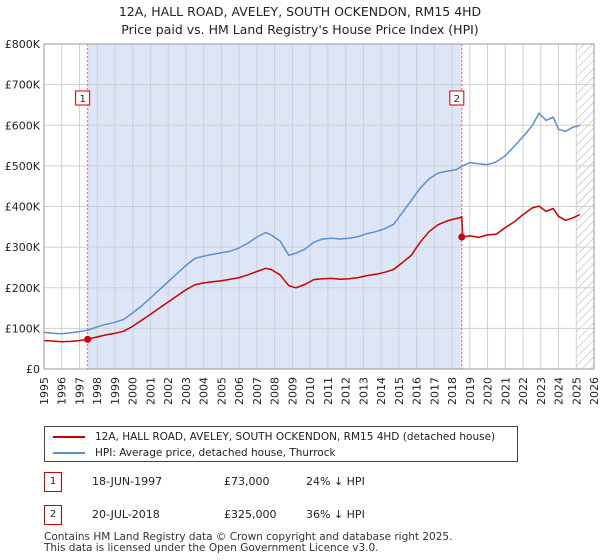 This screenshot has width=600, height=560. Describe the element at coordinates (346, 391) in the screenshot. I see `x-tick-label: 2012` at that location.